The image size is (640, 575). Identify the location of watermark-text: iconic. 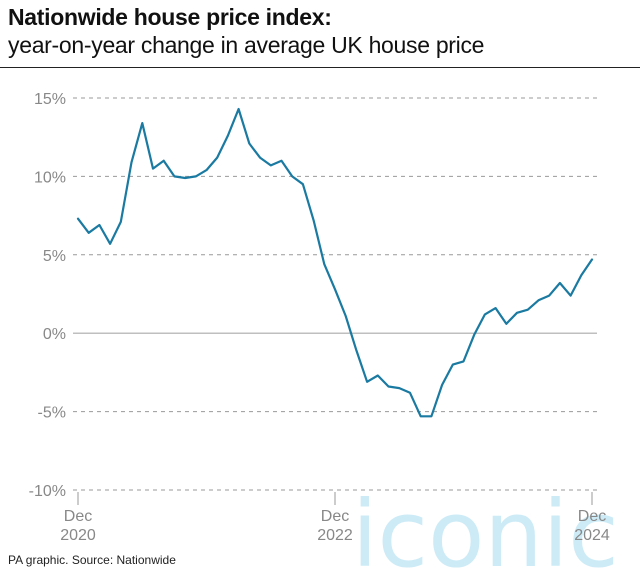
(485, 528).